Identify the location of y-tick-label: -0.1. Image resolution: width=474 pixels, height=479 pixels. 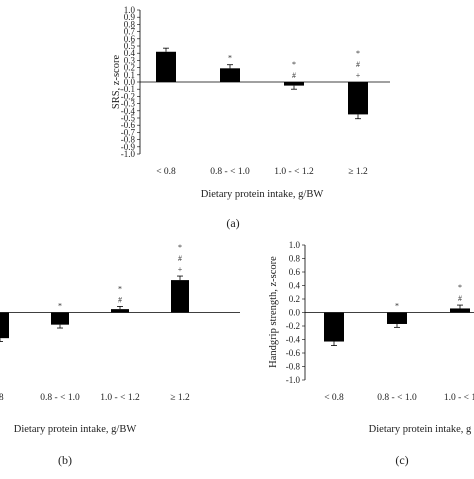
(128, 89).